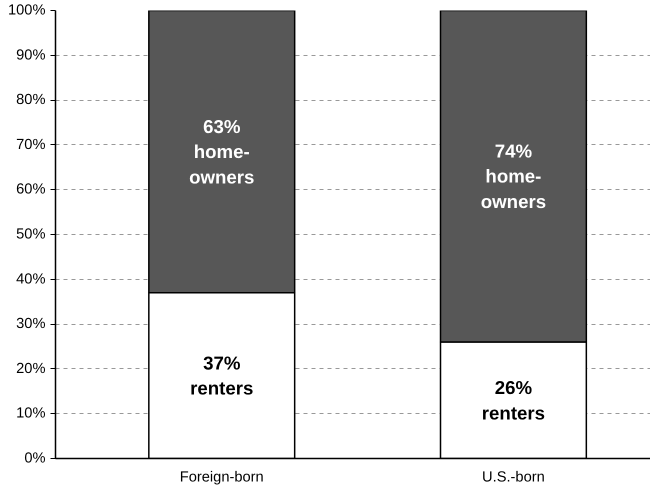  I want to click on y-tick-label: 90%, so click(31, 55).